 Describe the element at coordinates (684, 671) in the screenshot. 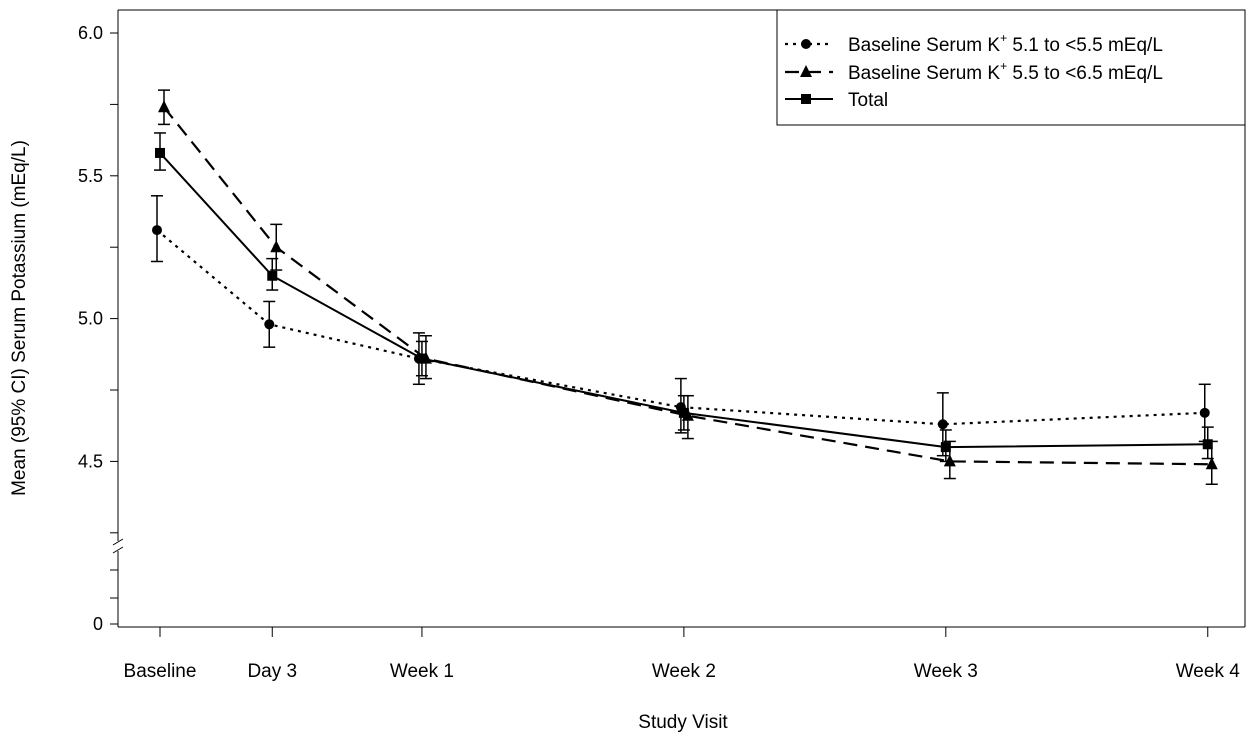

I see `x-tick-label: Week 2` at that location.